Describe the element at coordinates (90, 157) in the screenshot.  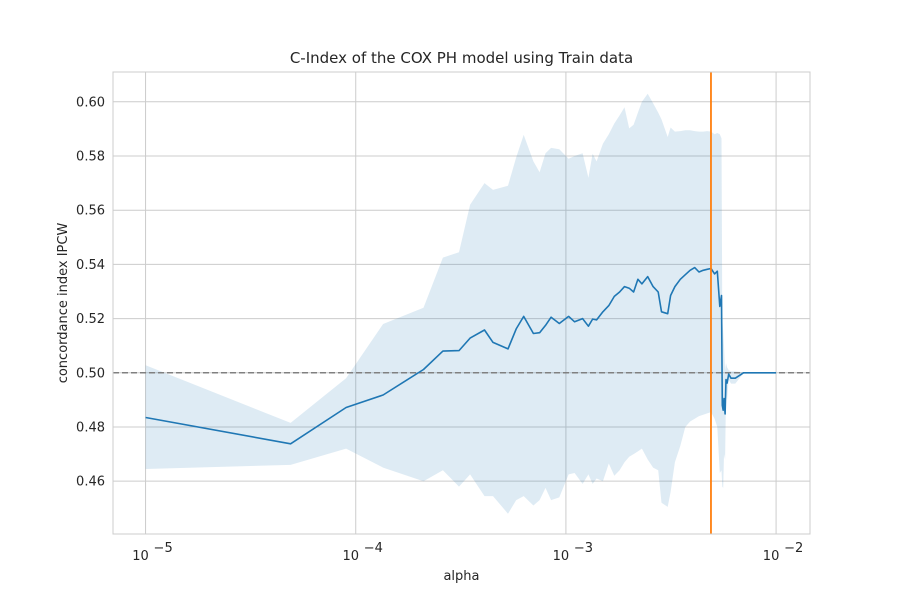
I see `y-tick-label: 0.58` at that location.